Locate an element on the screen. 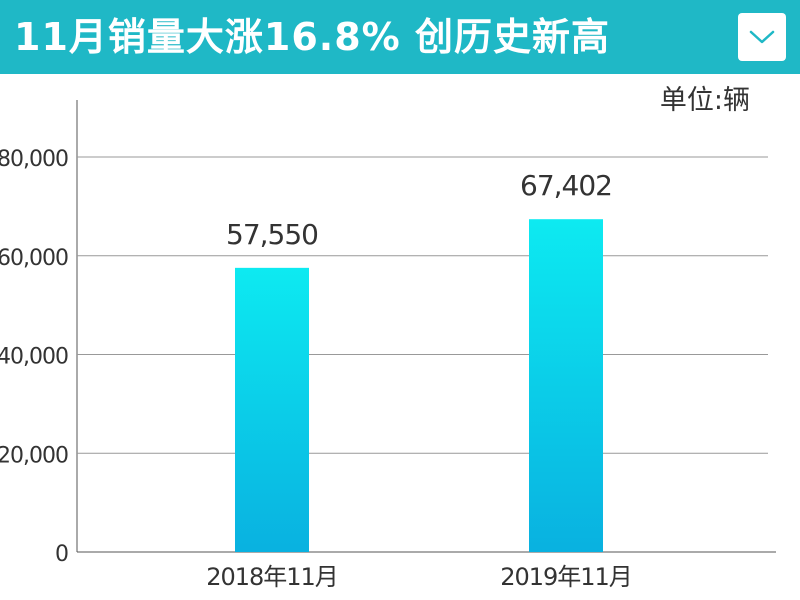  y-tick-label: 40,000 is located at coordinates (34, 357).